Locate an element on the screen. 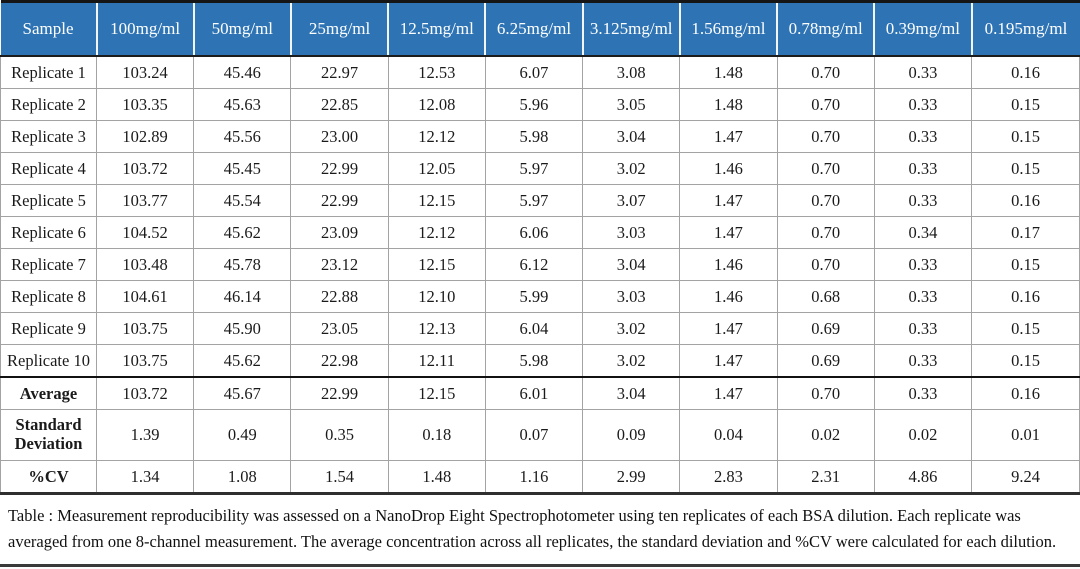 The image size is (1080, 569). value-cell: 12.53 is located at coordinates (436, 72).